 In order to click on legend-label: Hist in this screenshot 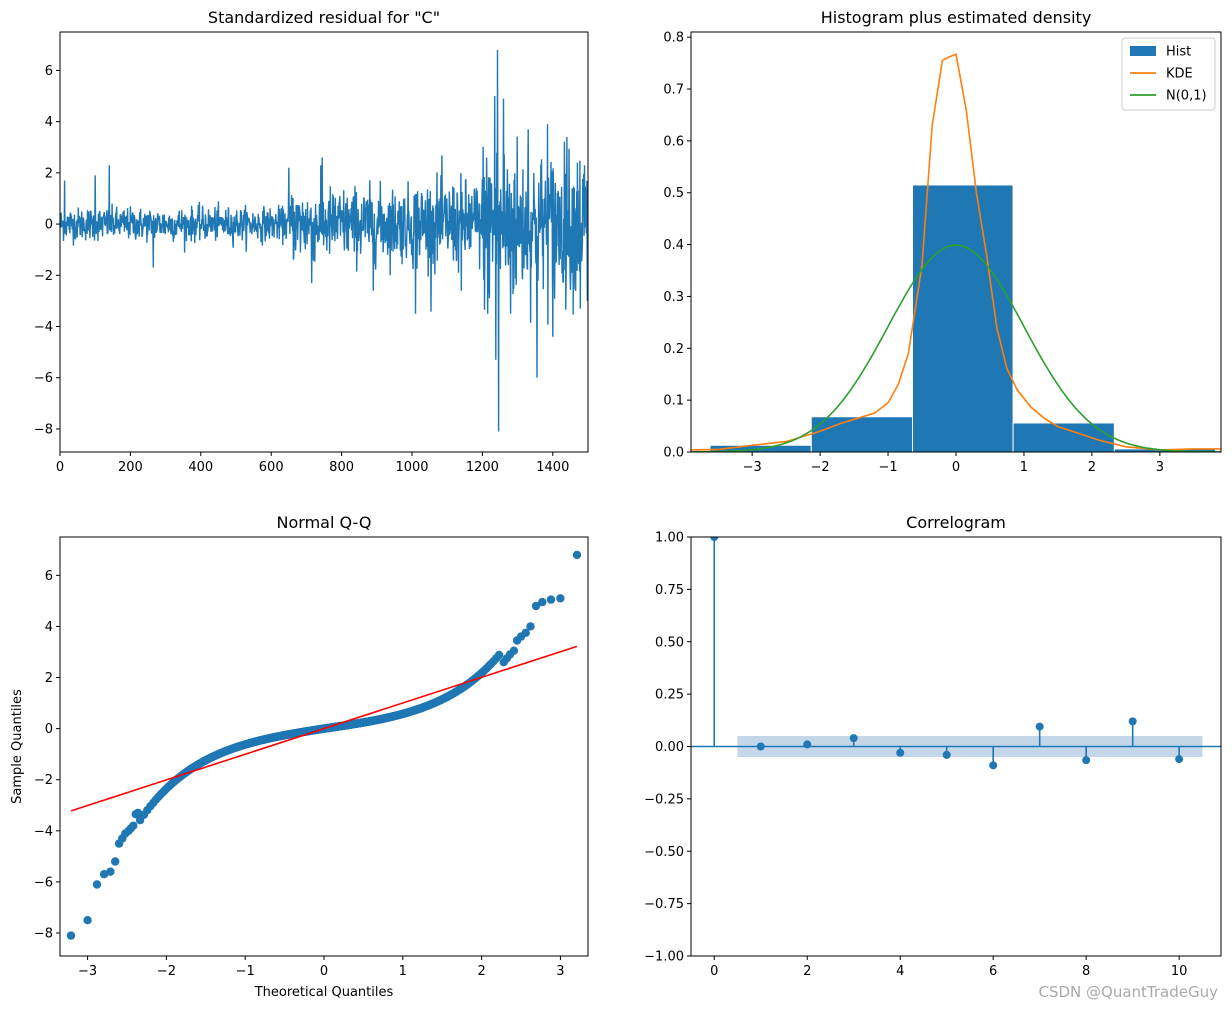, I will do `click(1178, 52)`.